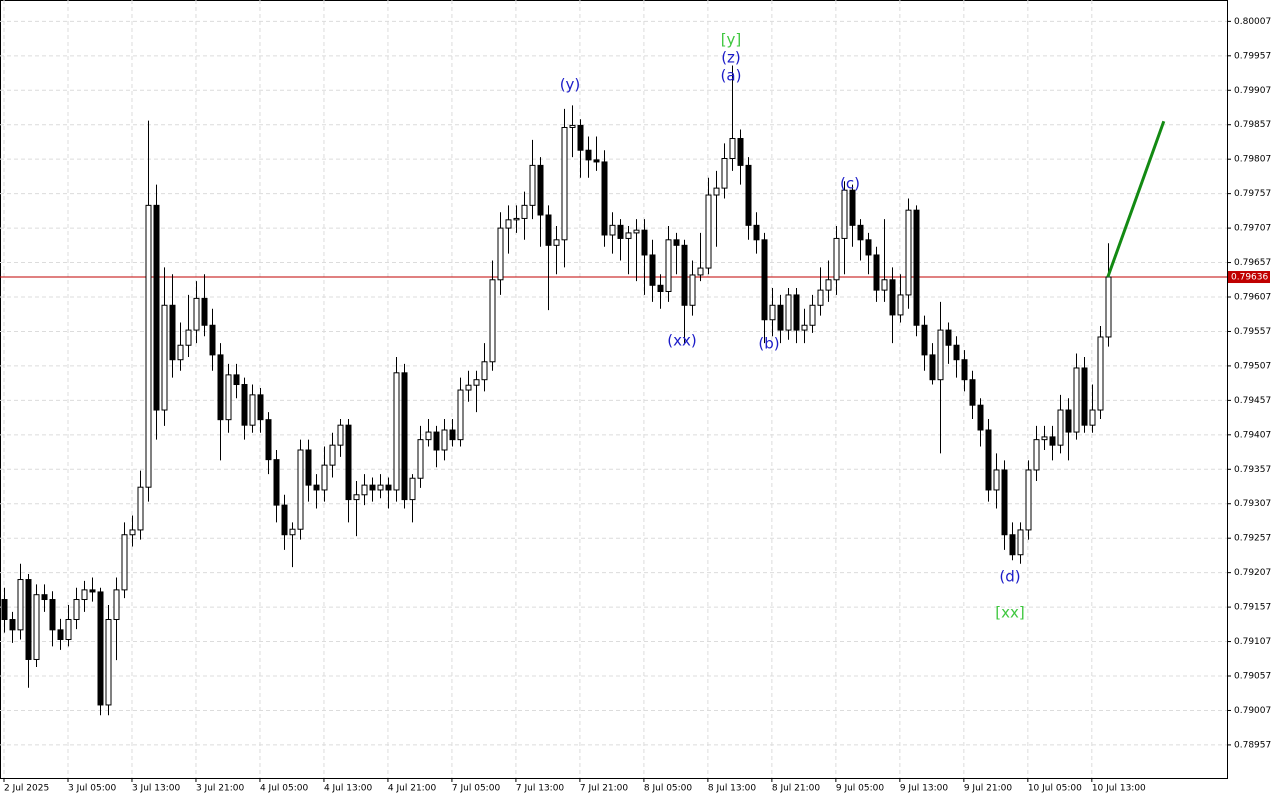  I want to click on x-tick-label: 10 Jul 05:00, so click(1055, 789).